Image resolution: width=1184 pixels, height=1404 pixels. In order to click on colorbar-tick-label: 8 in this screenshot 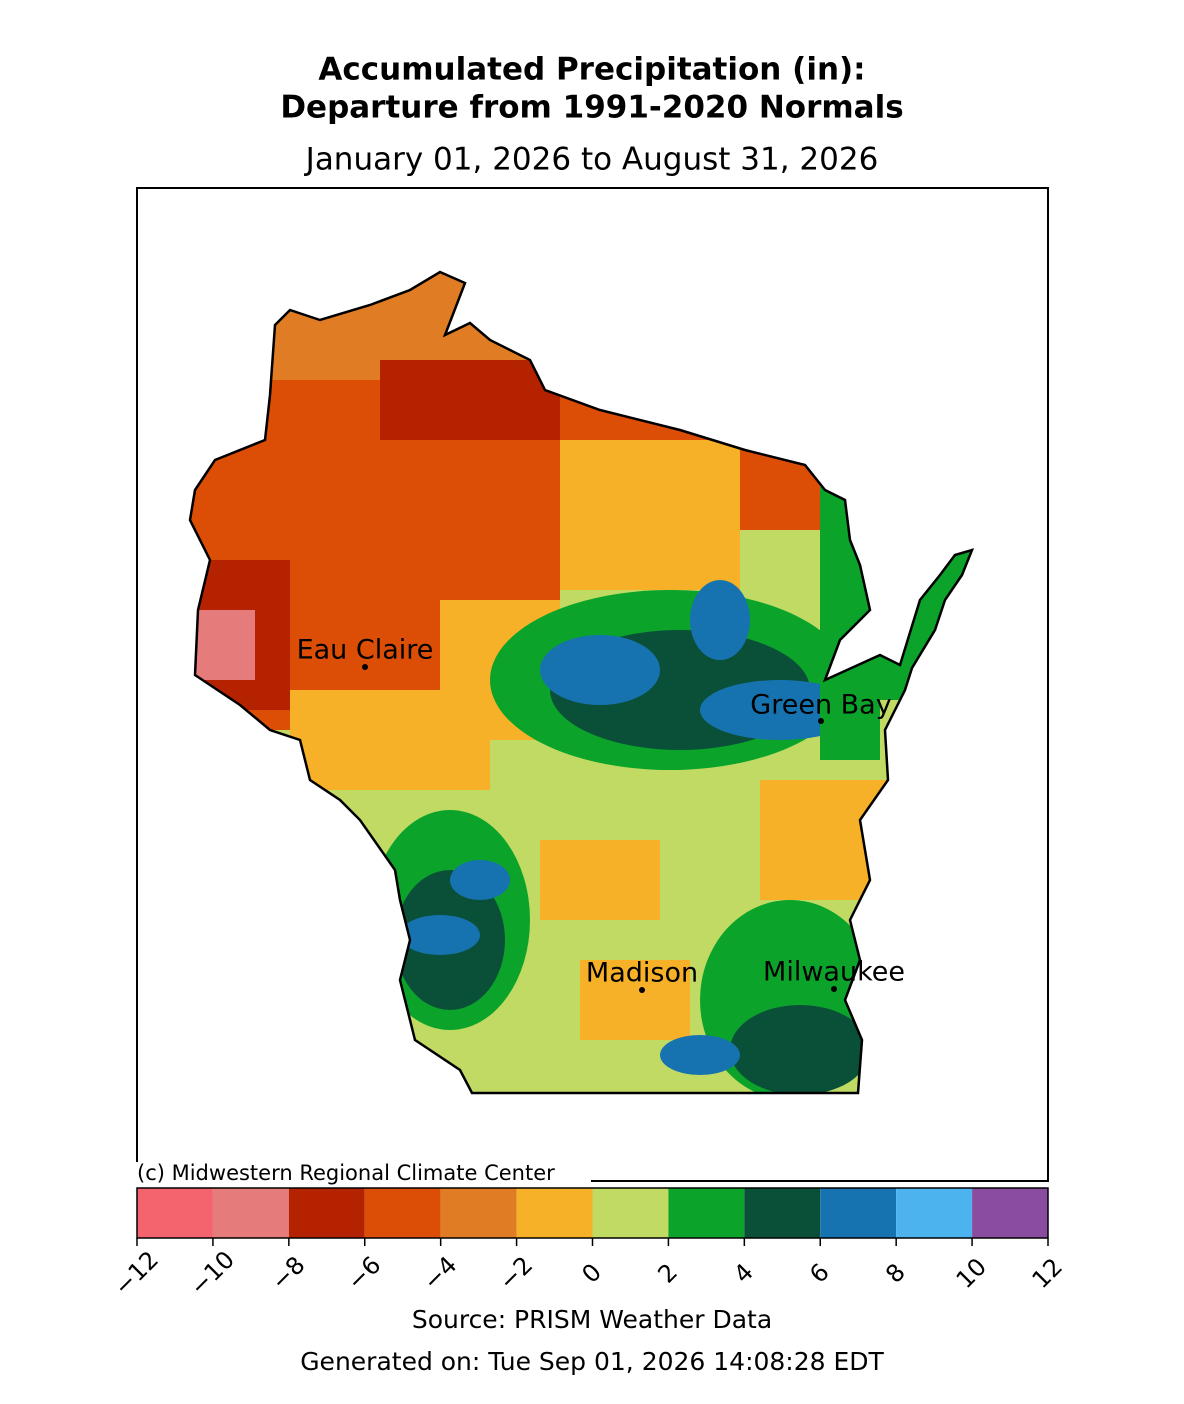, I will do `click(895, 1273)`.